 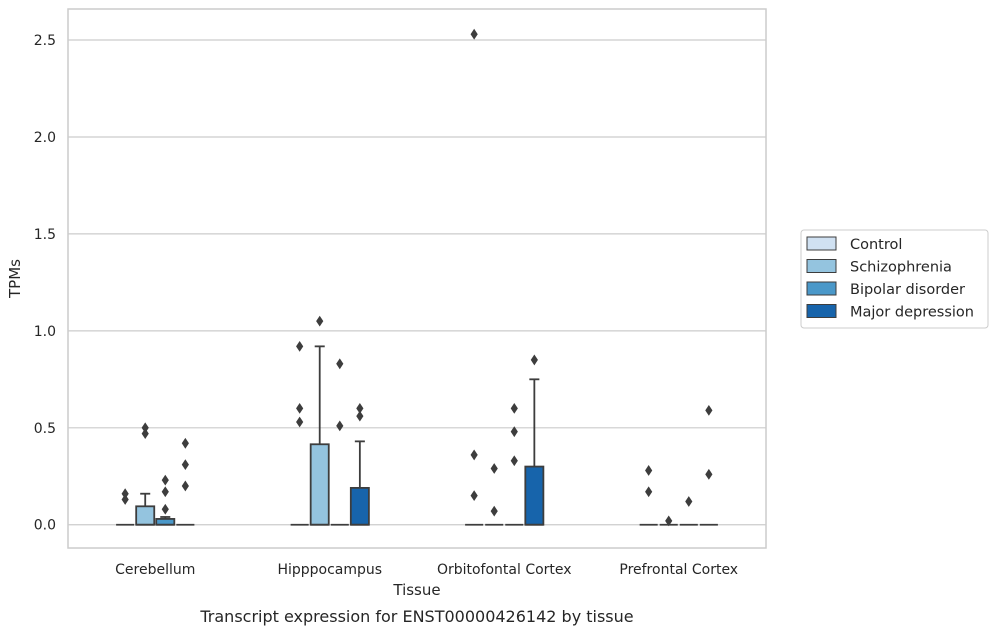 I want to click on y-tick-label: 2.5, so click(x=45, y=41).